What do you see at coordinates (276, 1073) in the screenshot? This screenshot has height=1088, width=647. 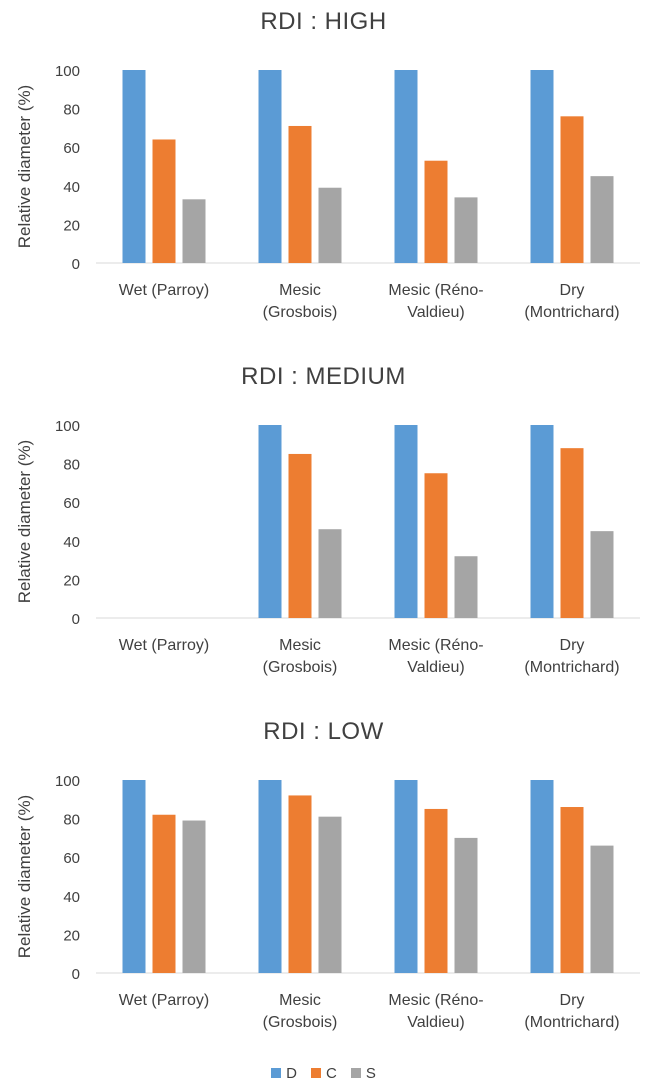 I see `legend-swatch-d` at bounding box center [276, 1073].